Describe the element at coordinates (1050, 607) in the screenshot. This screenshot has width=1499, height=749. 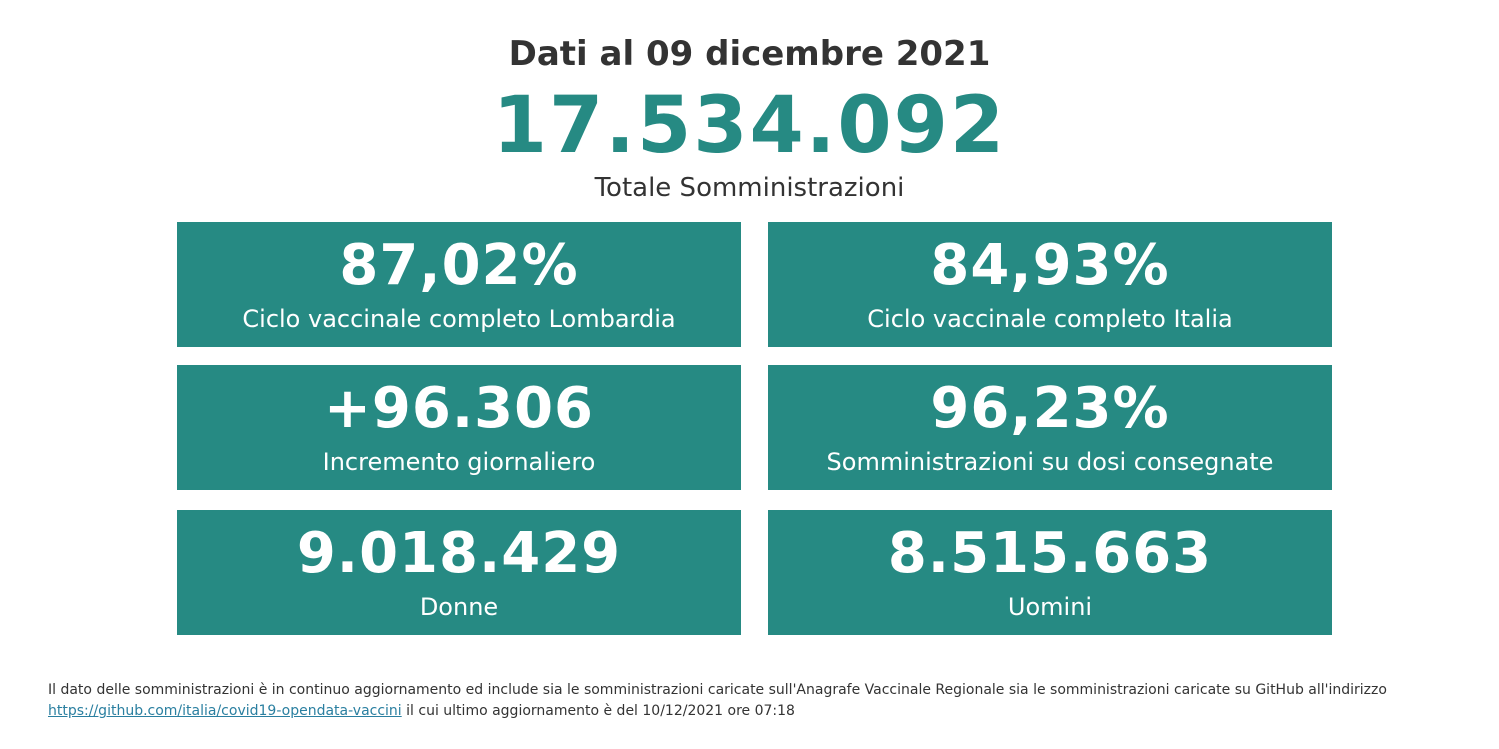
I see `card-label: Uomini` at that location.